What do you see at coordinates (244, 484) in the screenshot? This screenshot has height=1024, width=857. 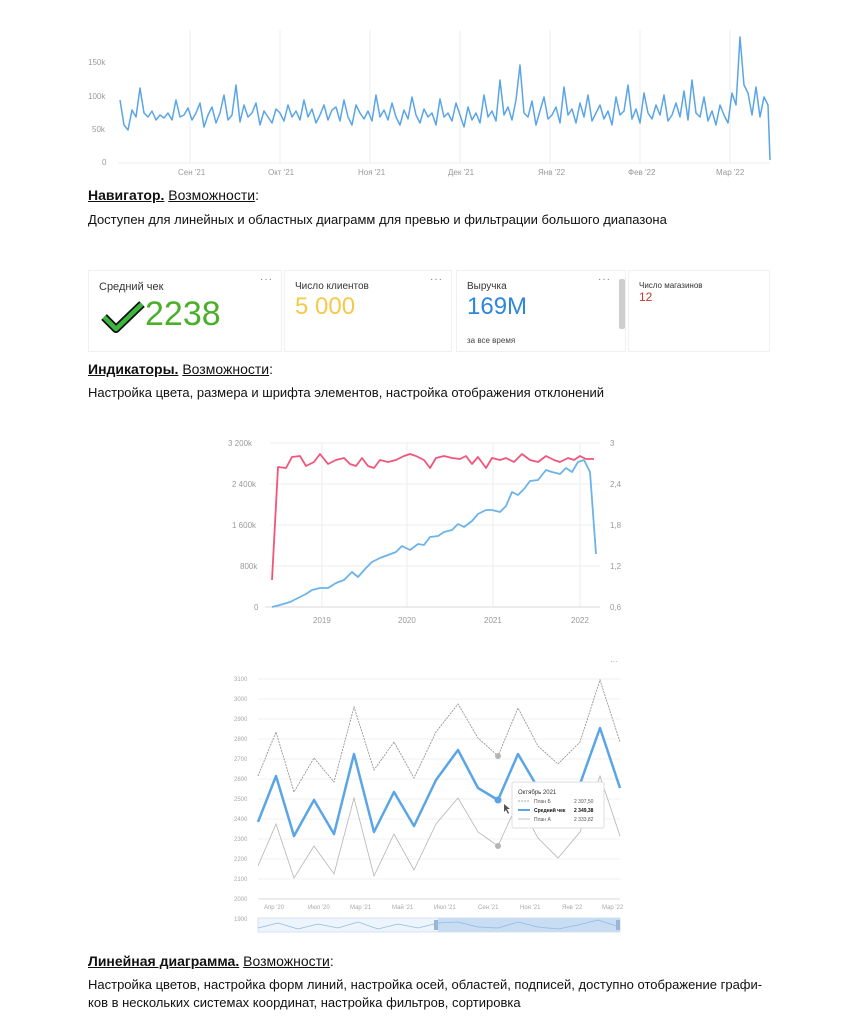 I see `y-left-tick: 2 400k` at bounding box center [244, 484].